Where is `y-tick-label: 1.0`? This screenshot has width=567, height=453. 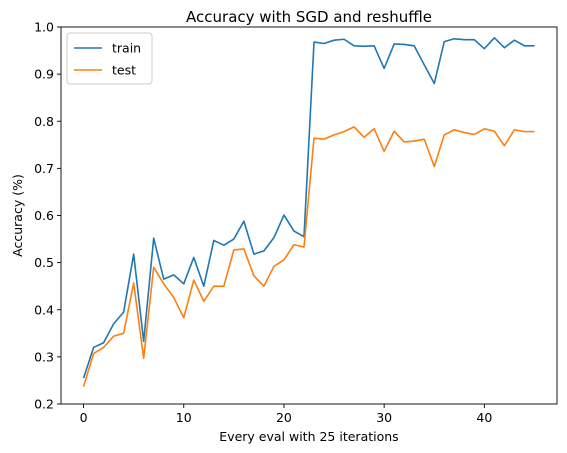
y-tick-label: 1.0 is located at coordinates (44, 27).